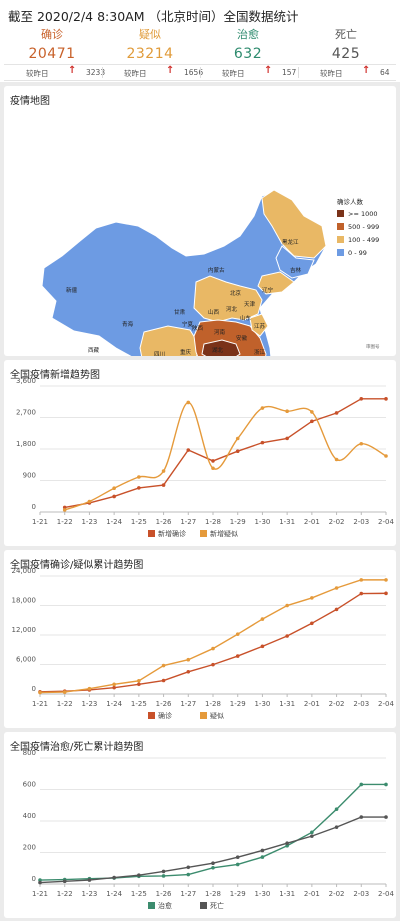 This screenshot has height=921, width=400. Describe the element at coordinates (312, 704) in the screenshot. I see `x-tick-label: 2-01` at that location.